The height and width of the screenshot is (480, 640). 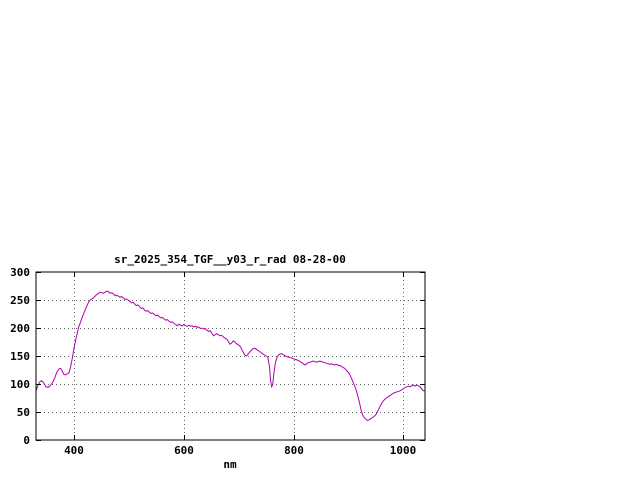 What do you see at coordinates (23, 412) in the screenshot?
I see `y-tick-label: 50` at bounding box center [23, 412].